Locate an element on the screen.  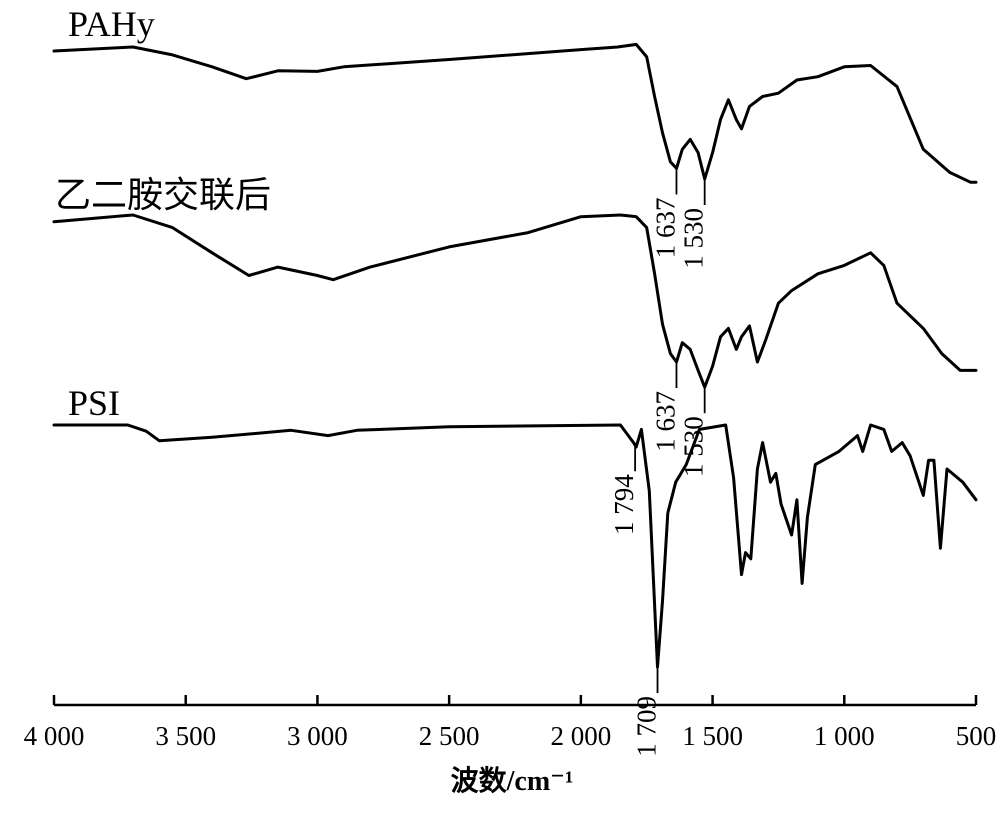
peak-label-0-0: 1 637 is located at coordinates (665, 227).